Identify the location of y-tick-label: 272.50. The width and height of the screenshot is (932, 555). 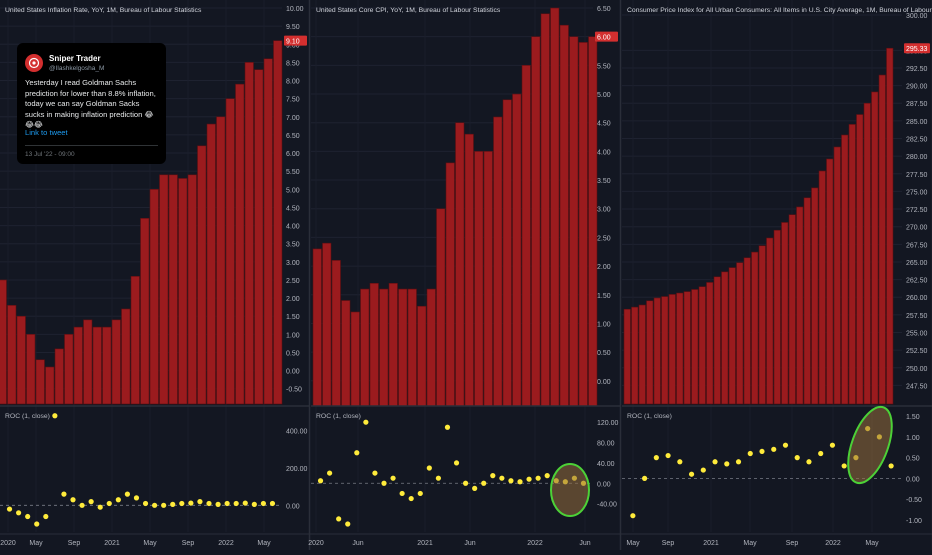
(917, 210).